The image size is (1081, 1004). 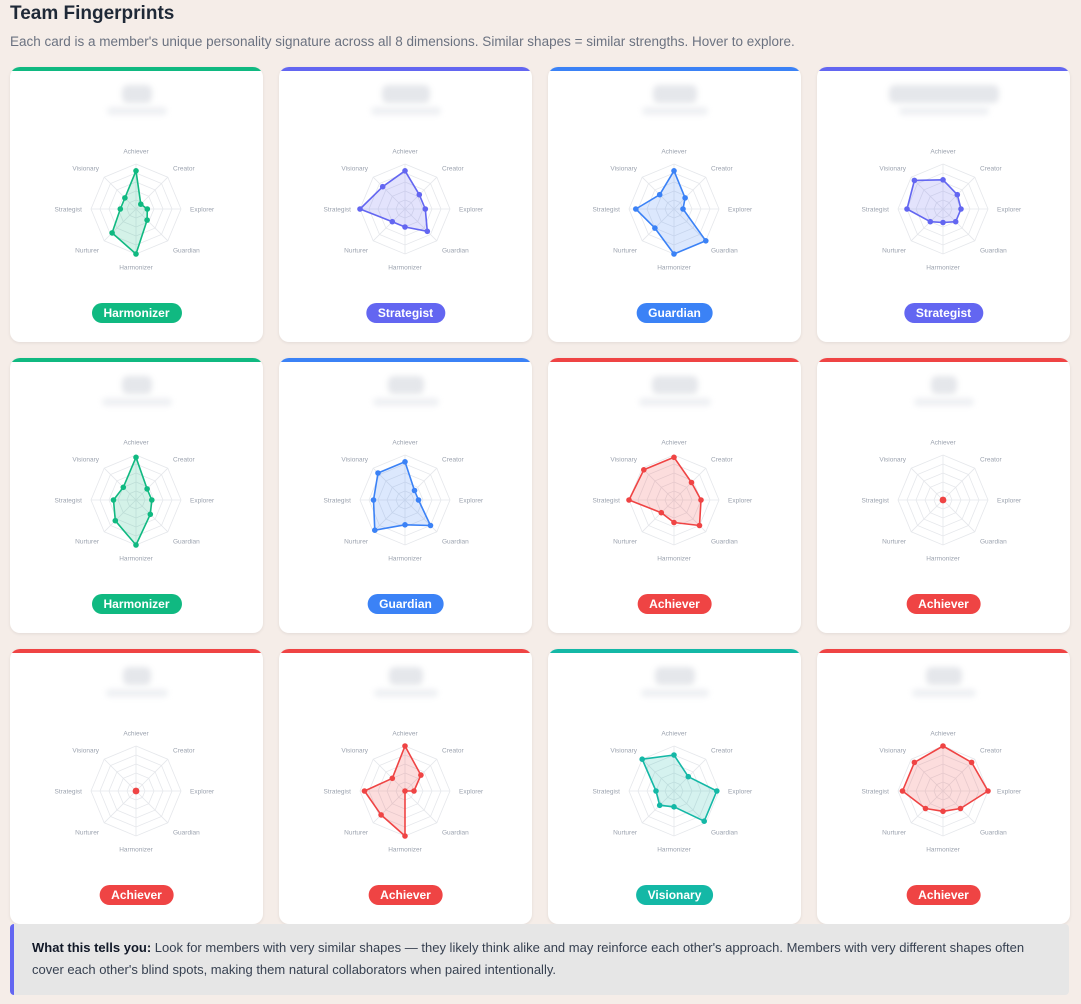 What do you see at coordinates (670, 212) in the screenshot?
I see `radar-shape` at bounding box center [670, 212].